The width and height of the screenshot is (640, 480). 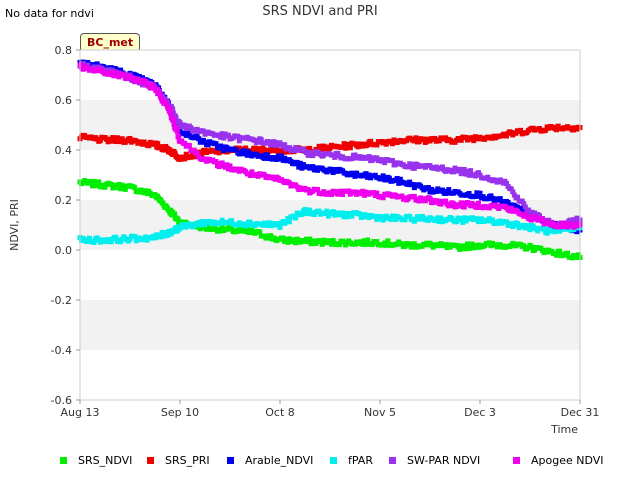 What do you see at coordinates (580, 412) in the screenshot?
I see `x-tick-label: Dec 31` at bounding box center [580, 412].